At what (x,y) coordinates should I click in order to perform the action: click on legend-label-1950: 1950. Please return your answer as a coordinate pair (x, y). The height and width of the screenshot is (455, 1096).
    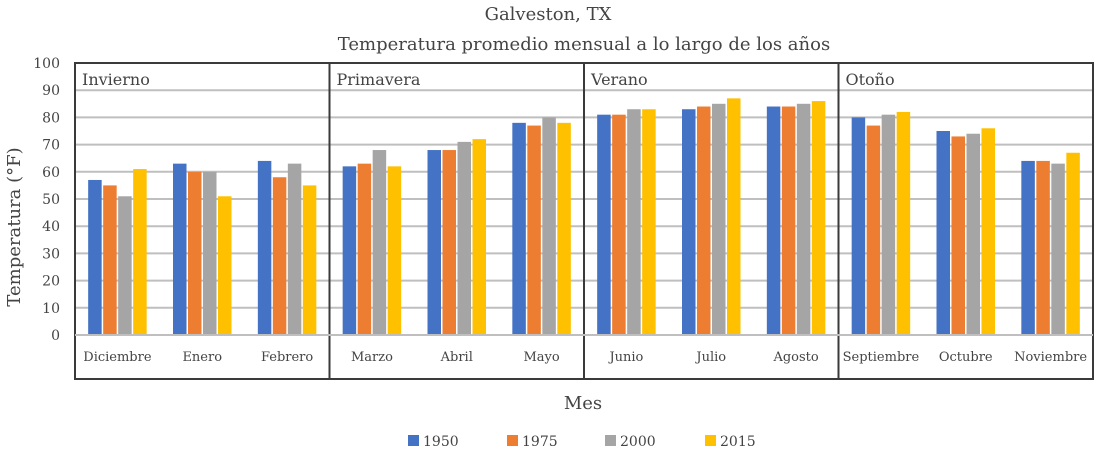
    Looking at the image, I should click on (441, 442).